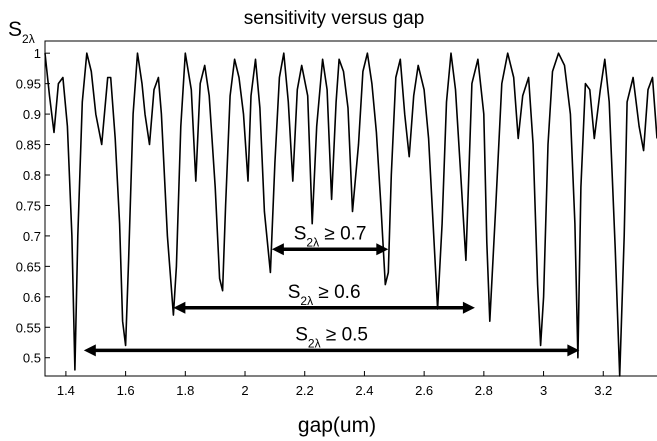 Image resolution: width=657 pixels, height=441 pixels. What do you see at coordinates (66, 390) in the screenshot?
I see `x-tick-label: 1.4` at bounding box center [66, 390].